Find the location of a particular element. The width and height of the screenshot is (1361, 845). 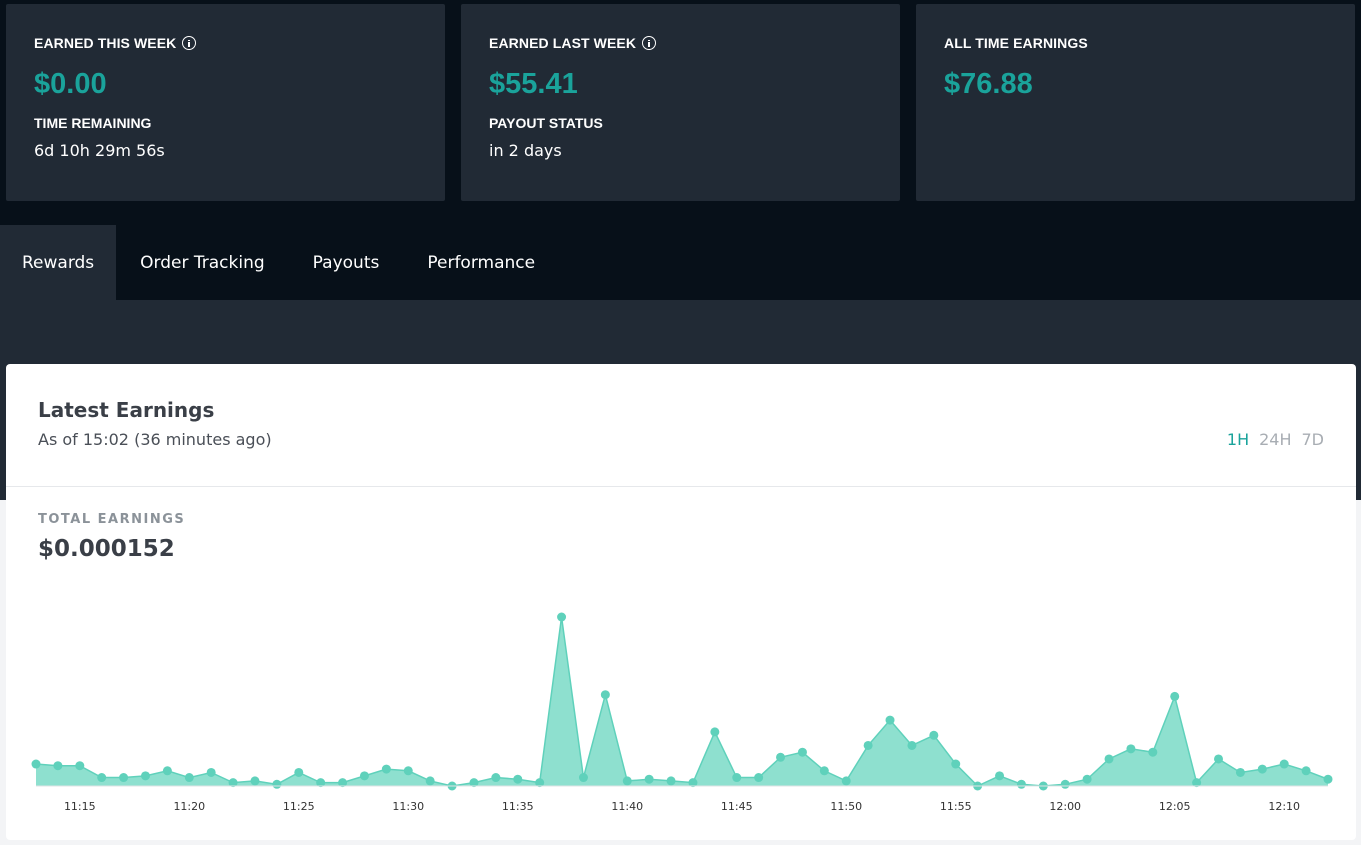

payout-status-label: PAYOUT STATUS is located at coordinates (546, 123).